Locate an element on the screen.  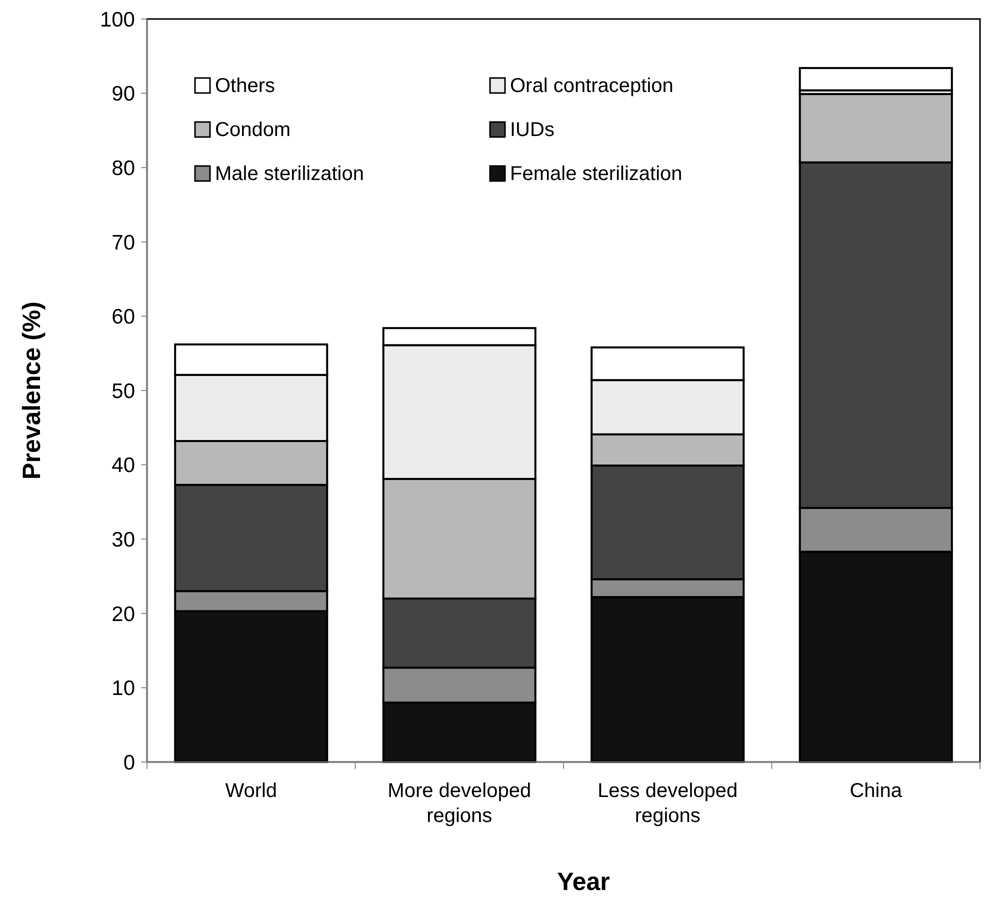
legend-label: Female sterilization is located at coordinates (596, 174).